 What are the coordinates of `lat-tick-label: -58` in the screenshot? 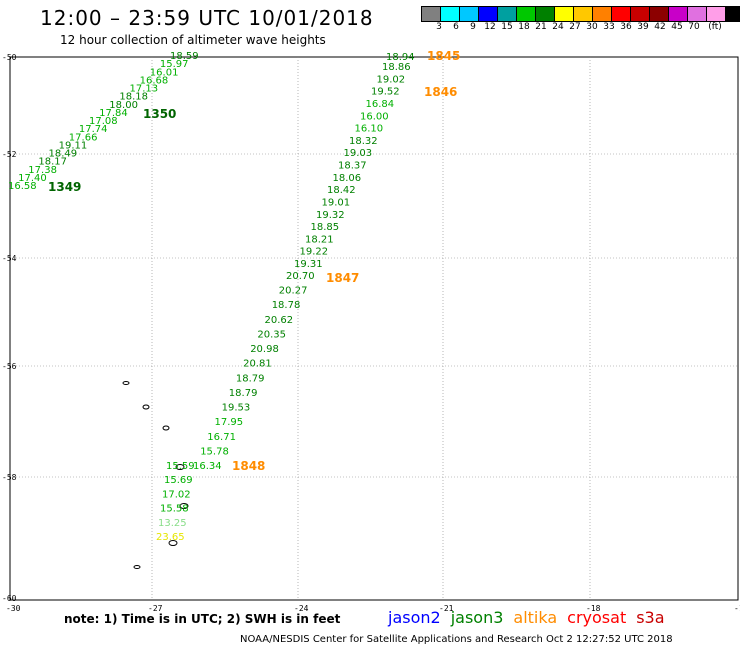 It's located at (9, 477).